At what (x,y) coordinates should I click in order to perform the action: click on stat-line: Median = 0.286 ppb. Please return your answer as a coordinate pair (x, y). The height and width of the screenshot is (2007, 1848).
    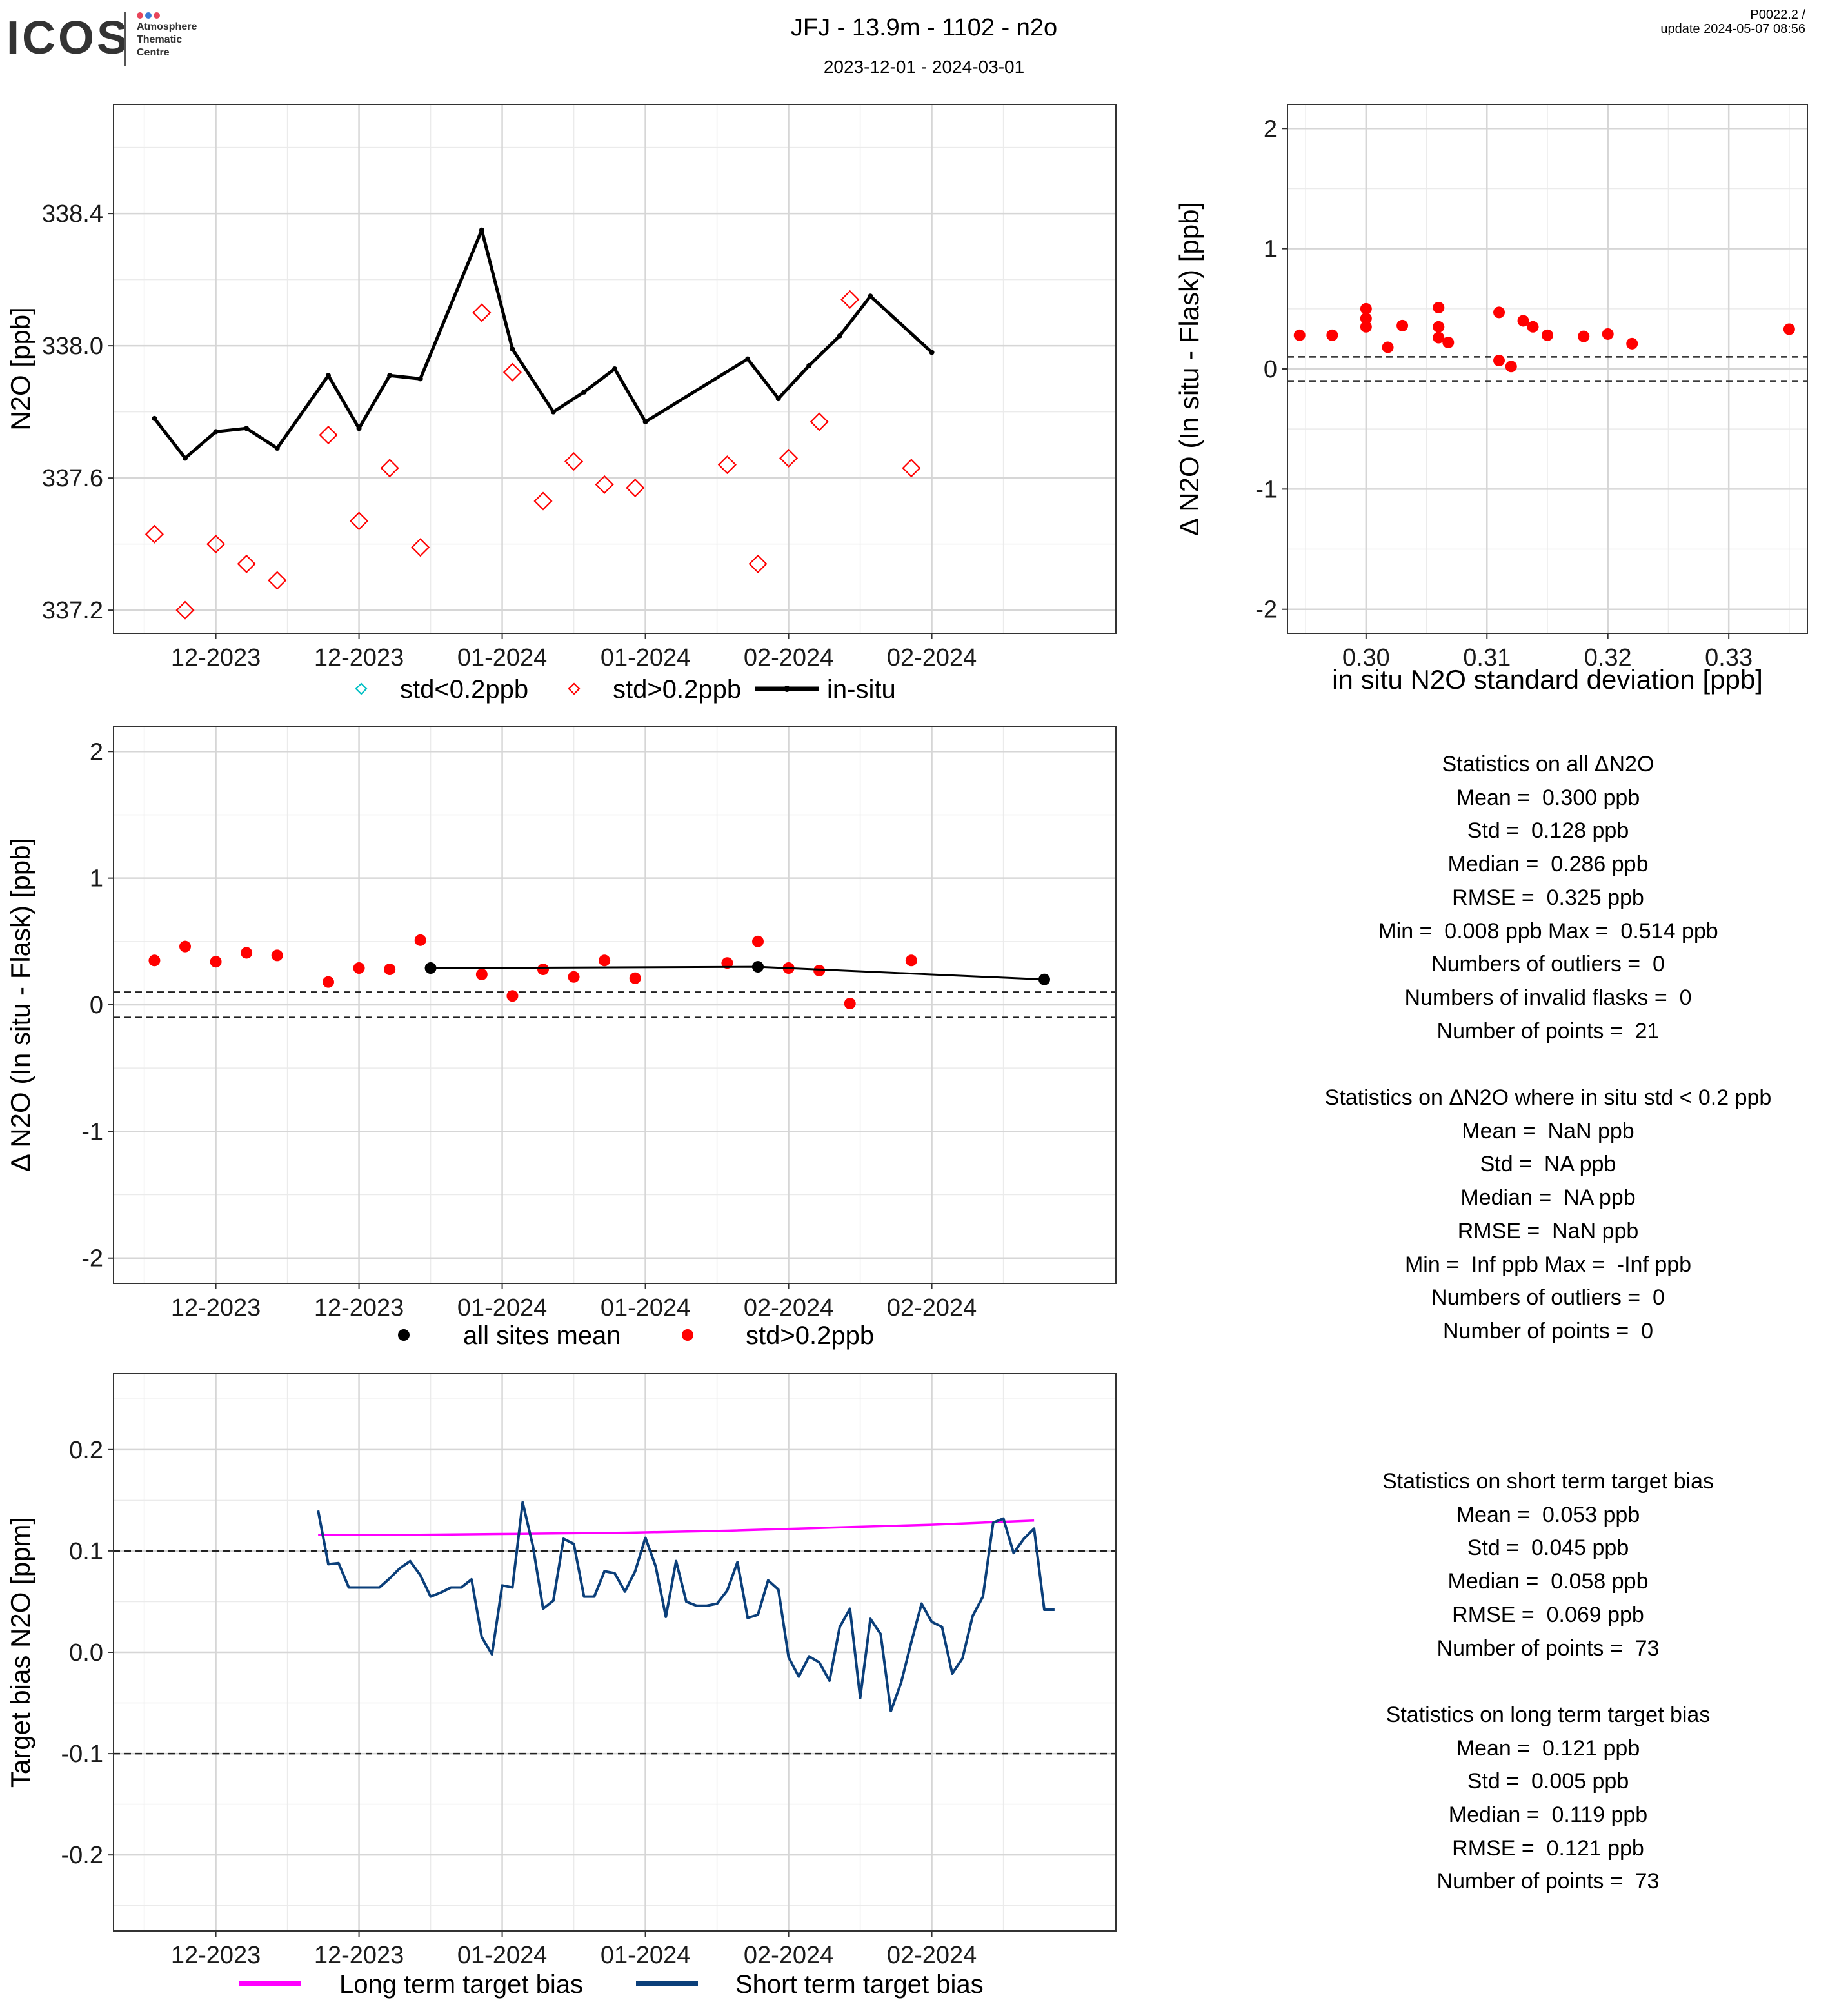
    Looking at the image, I should click on (1548, 864).